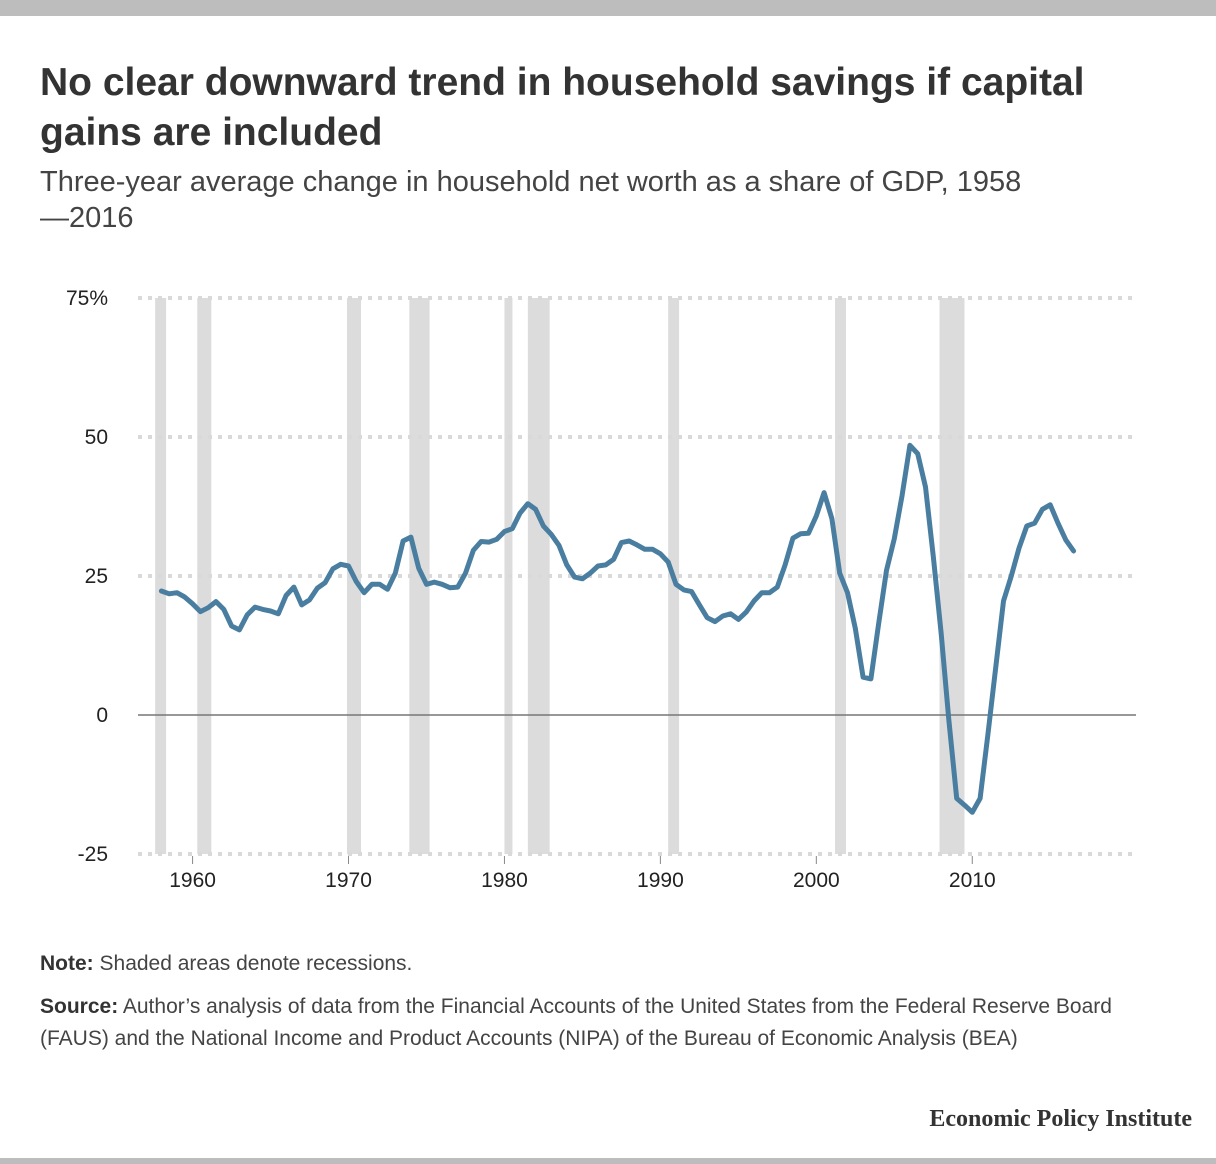  Describe the element at coordinates (79, 1006) in the screenshot. I see `source-label: Source:` at that location.